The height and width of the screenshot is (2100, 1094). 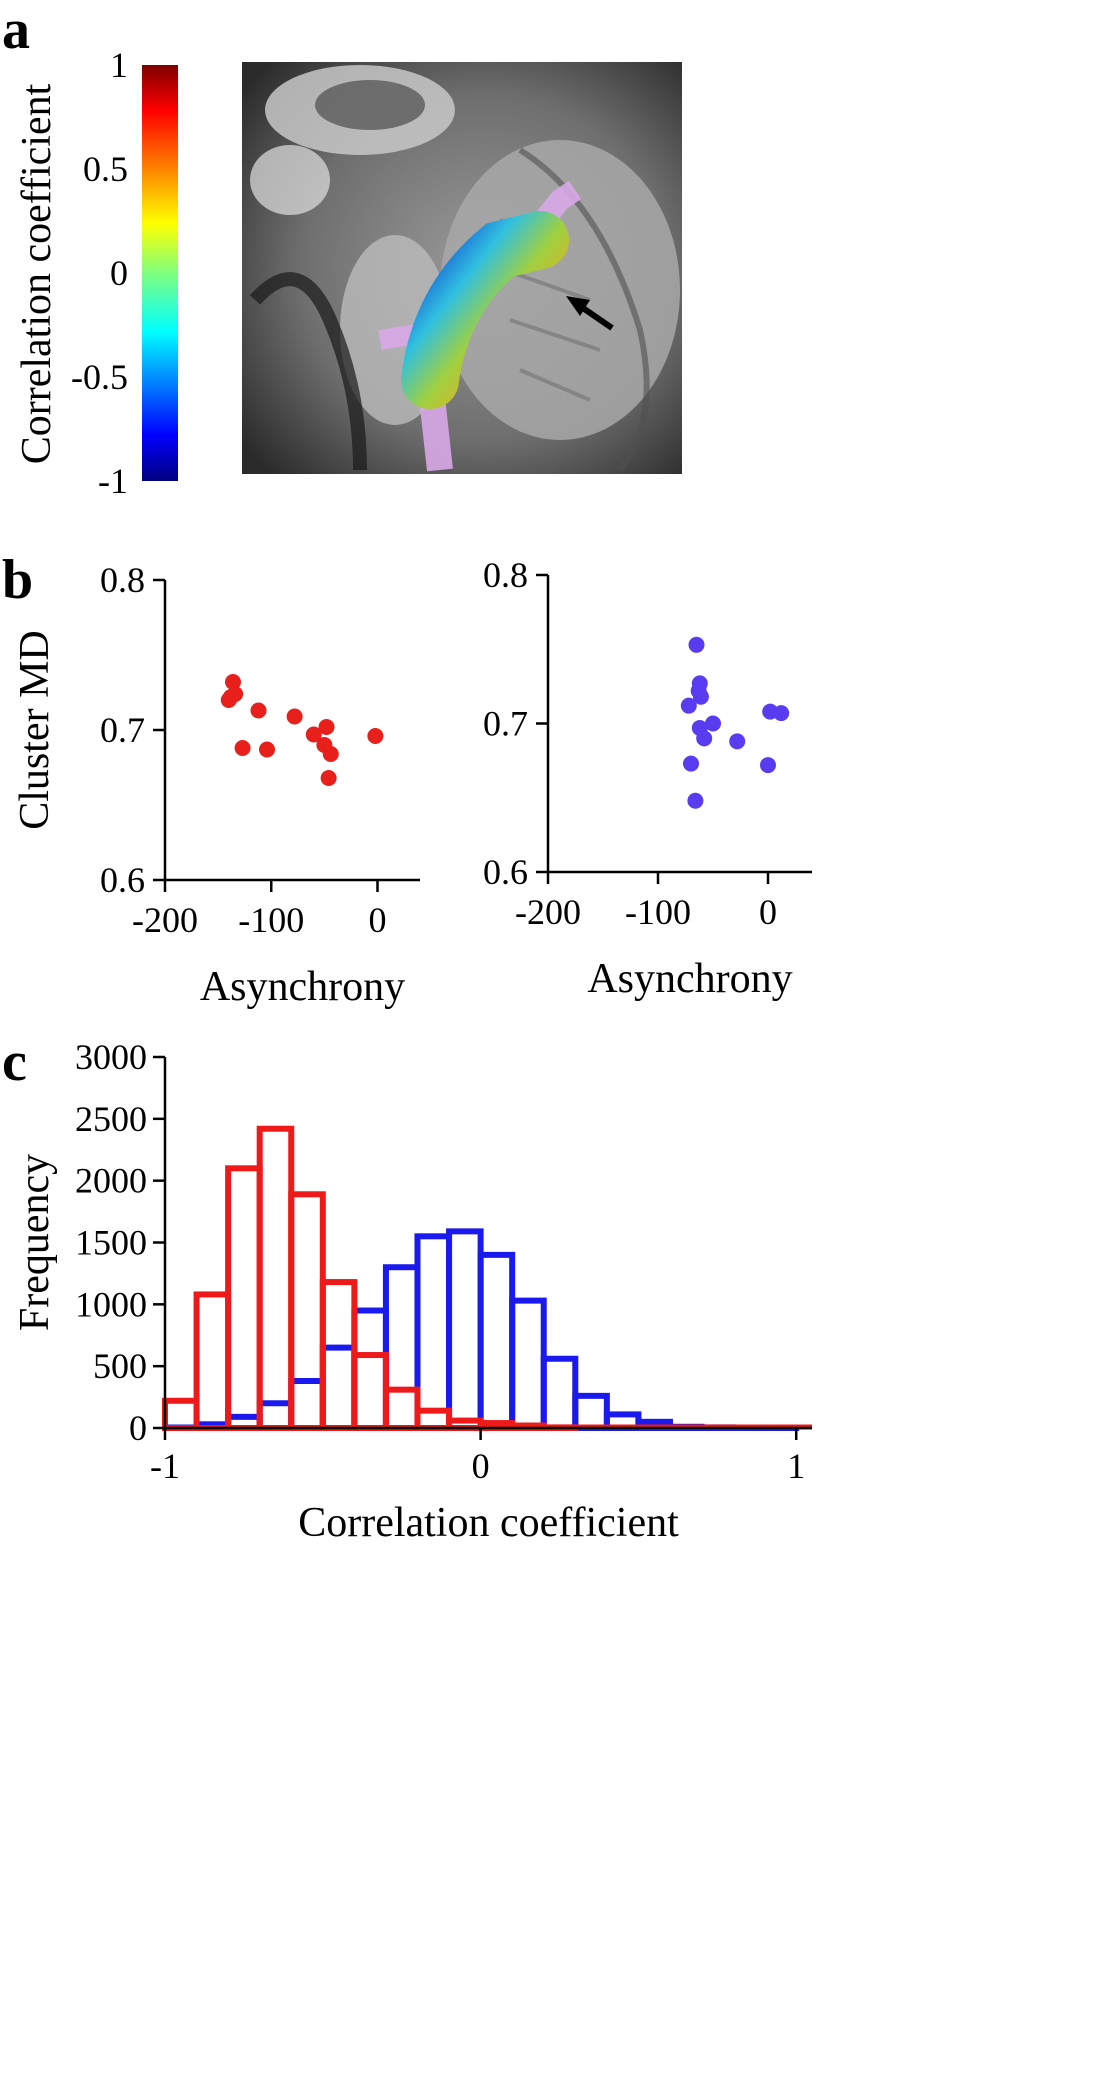 What do you see at coordinates (16, 30) in the screenshot?
I see `panel-letter-a: a` at bounding box center [16, 30].